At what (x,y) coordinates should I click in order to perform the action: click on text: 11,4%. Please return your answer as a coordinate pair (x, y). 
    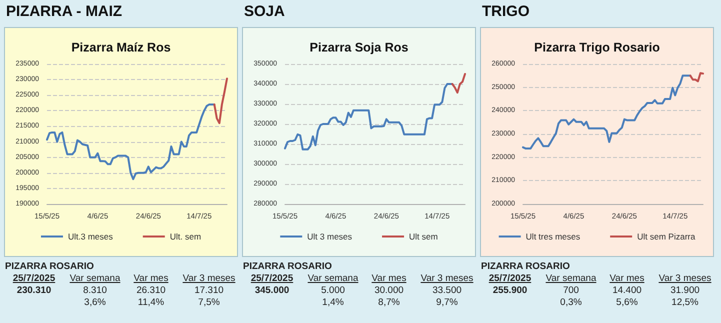
    Looking at the image, I should click on (151, 302).